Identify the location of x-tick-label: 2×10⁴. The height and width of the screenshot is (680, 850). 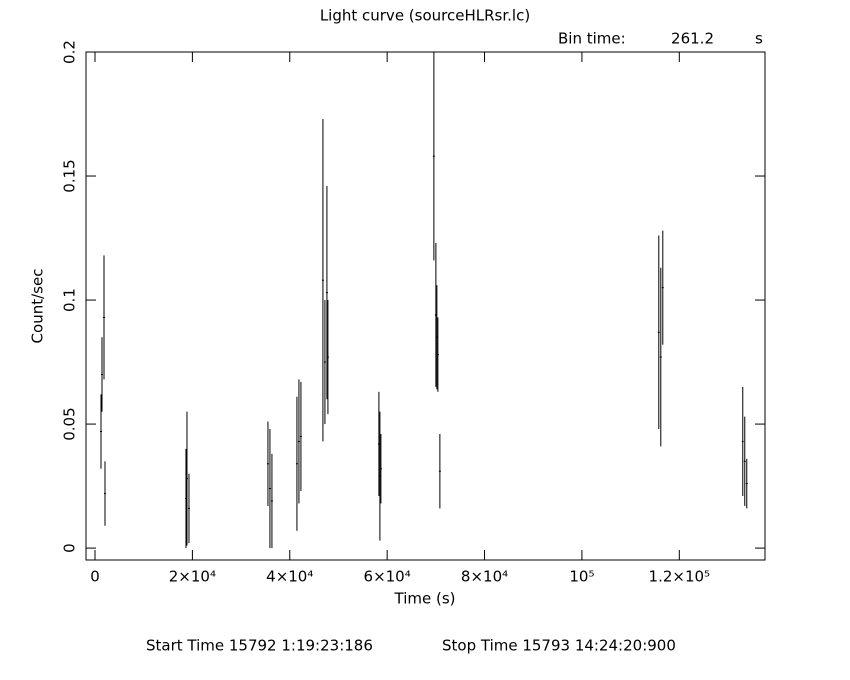
(192, 577).